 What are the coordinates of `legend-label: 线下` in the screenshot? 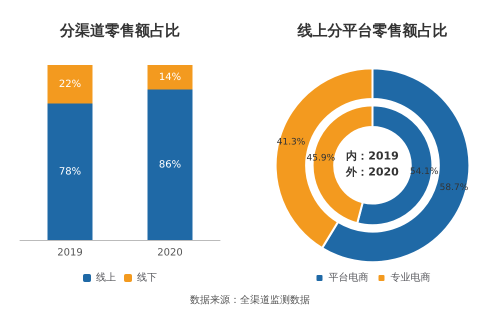 It's located at (147, 278).